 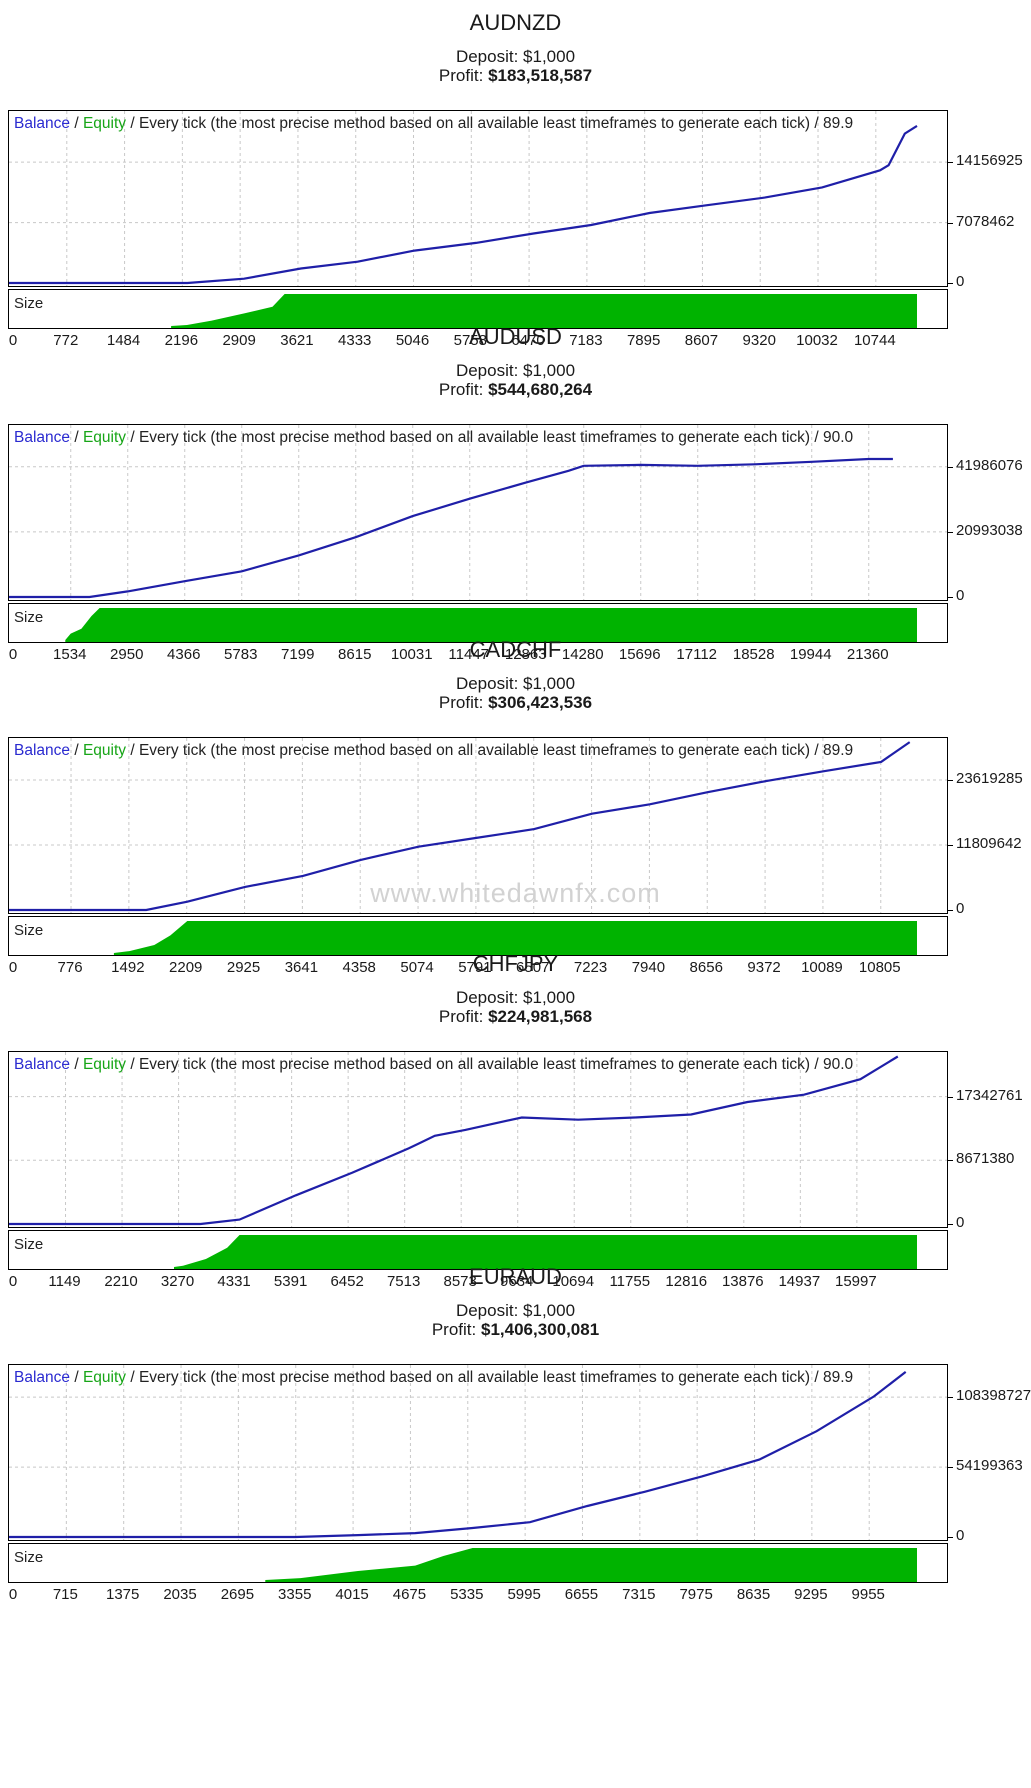 What do you see at coordinates (180, 1594) in the screenshot?
I see `x-tick-label: 2035` at bounding box center [180, 1594].